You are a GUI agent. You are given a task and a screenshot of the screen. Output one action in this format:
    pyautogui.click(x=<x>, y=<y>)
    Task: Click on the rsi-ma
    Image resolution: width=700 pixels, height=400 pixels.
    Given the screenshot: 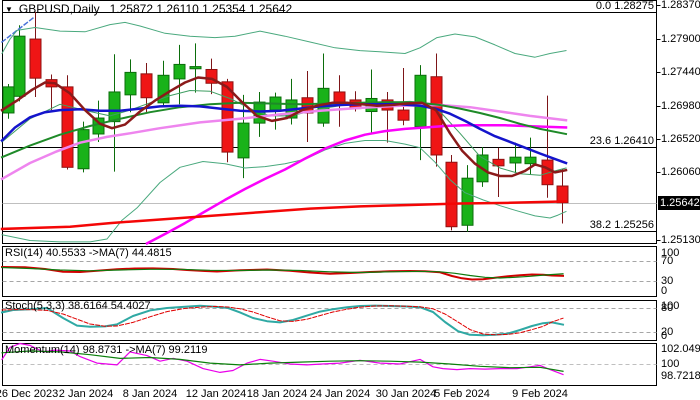 What is the action you would take?
    pyautogui.click(x=282, y=272)
    